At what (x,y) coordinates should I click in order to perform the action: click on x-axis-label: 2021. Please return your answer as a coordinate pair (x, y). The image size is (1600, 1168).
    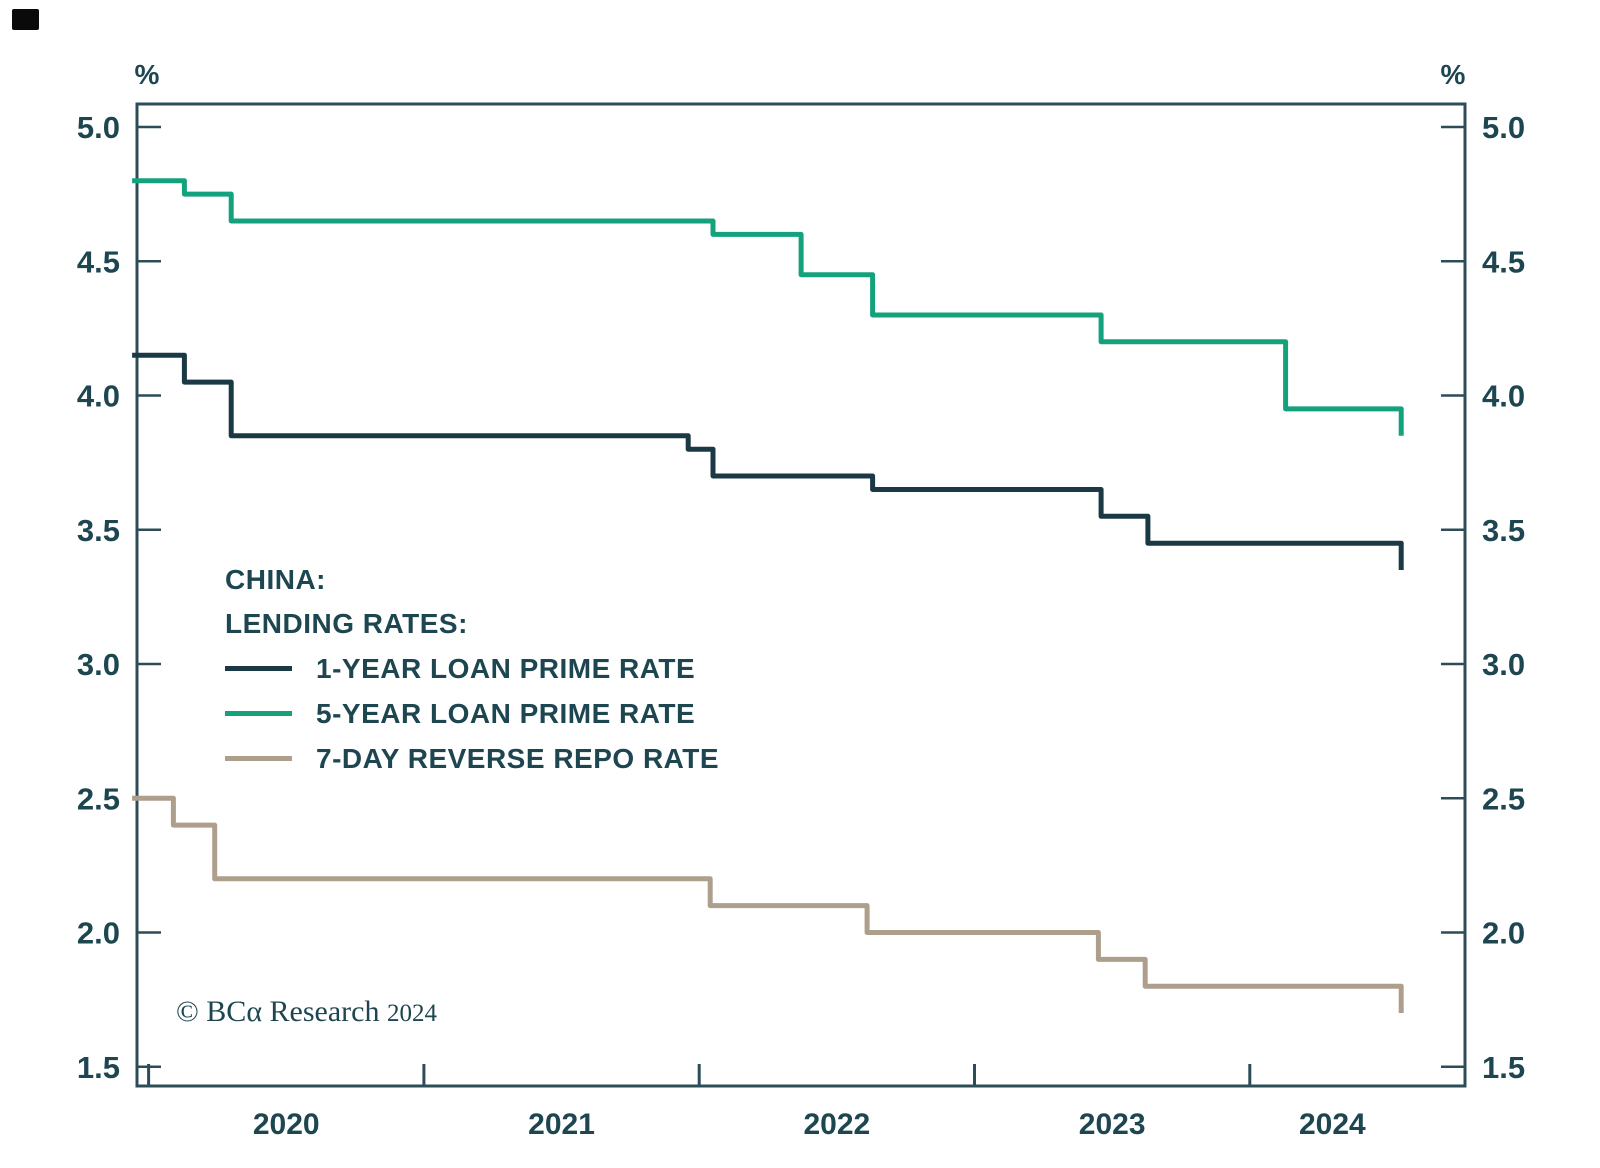
    Looking at the image, I should click on (561, 1124).